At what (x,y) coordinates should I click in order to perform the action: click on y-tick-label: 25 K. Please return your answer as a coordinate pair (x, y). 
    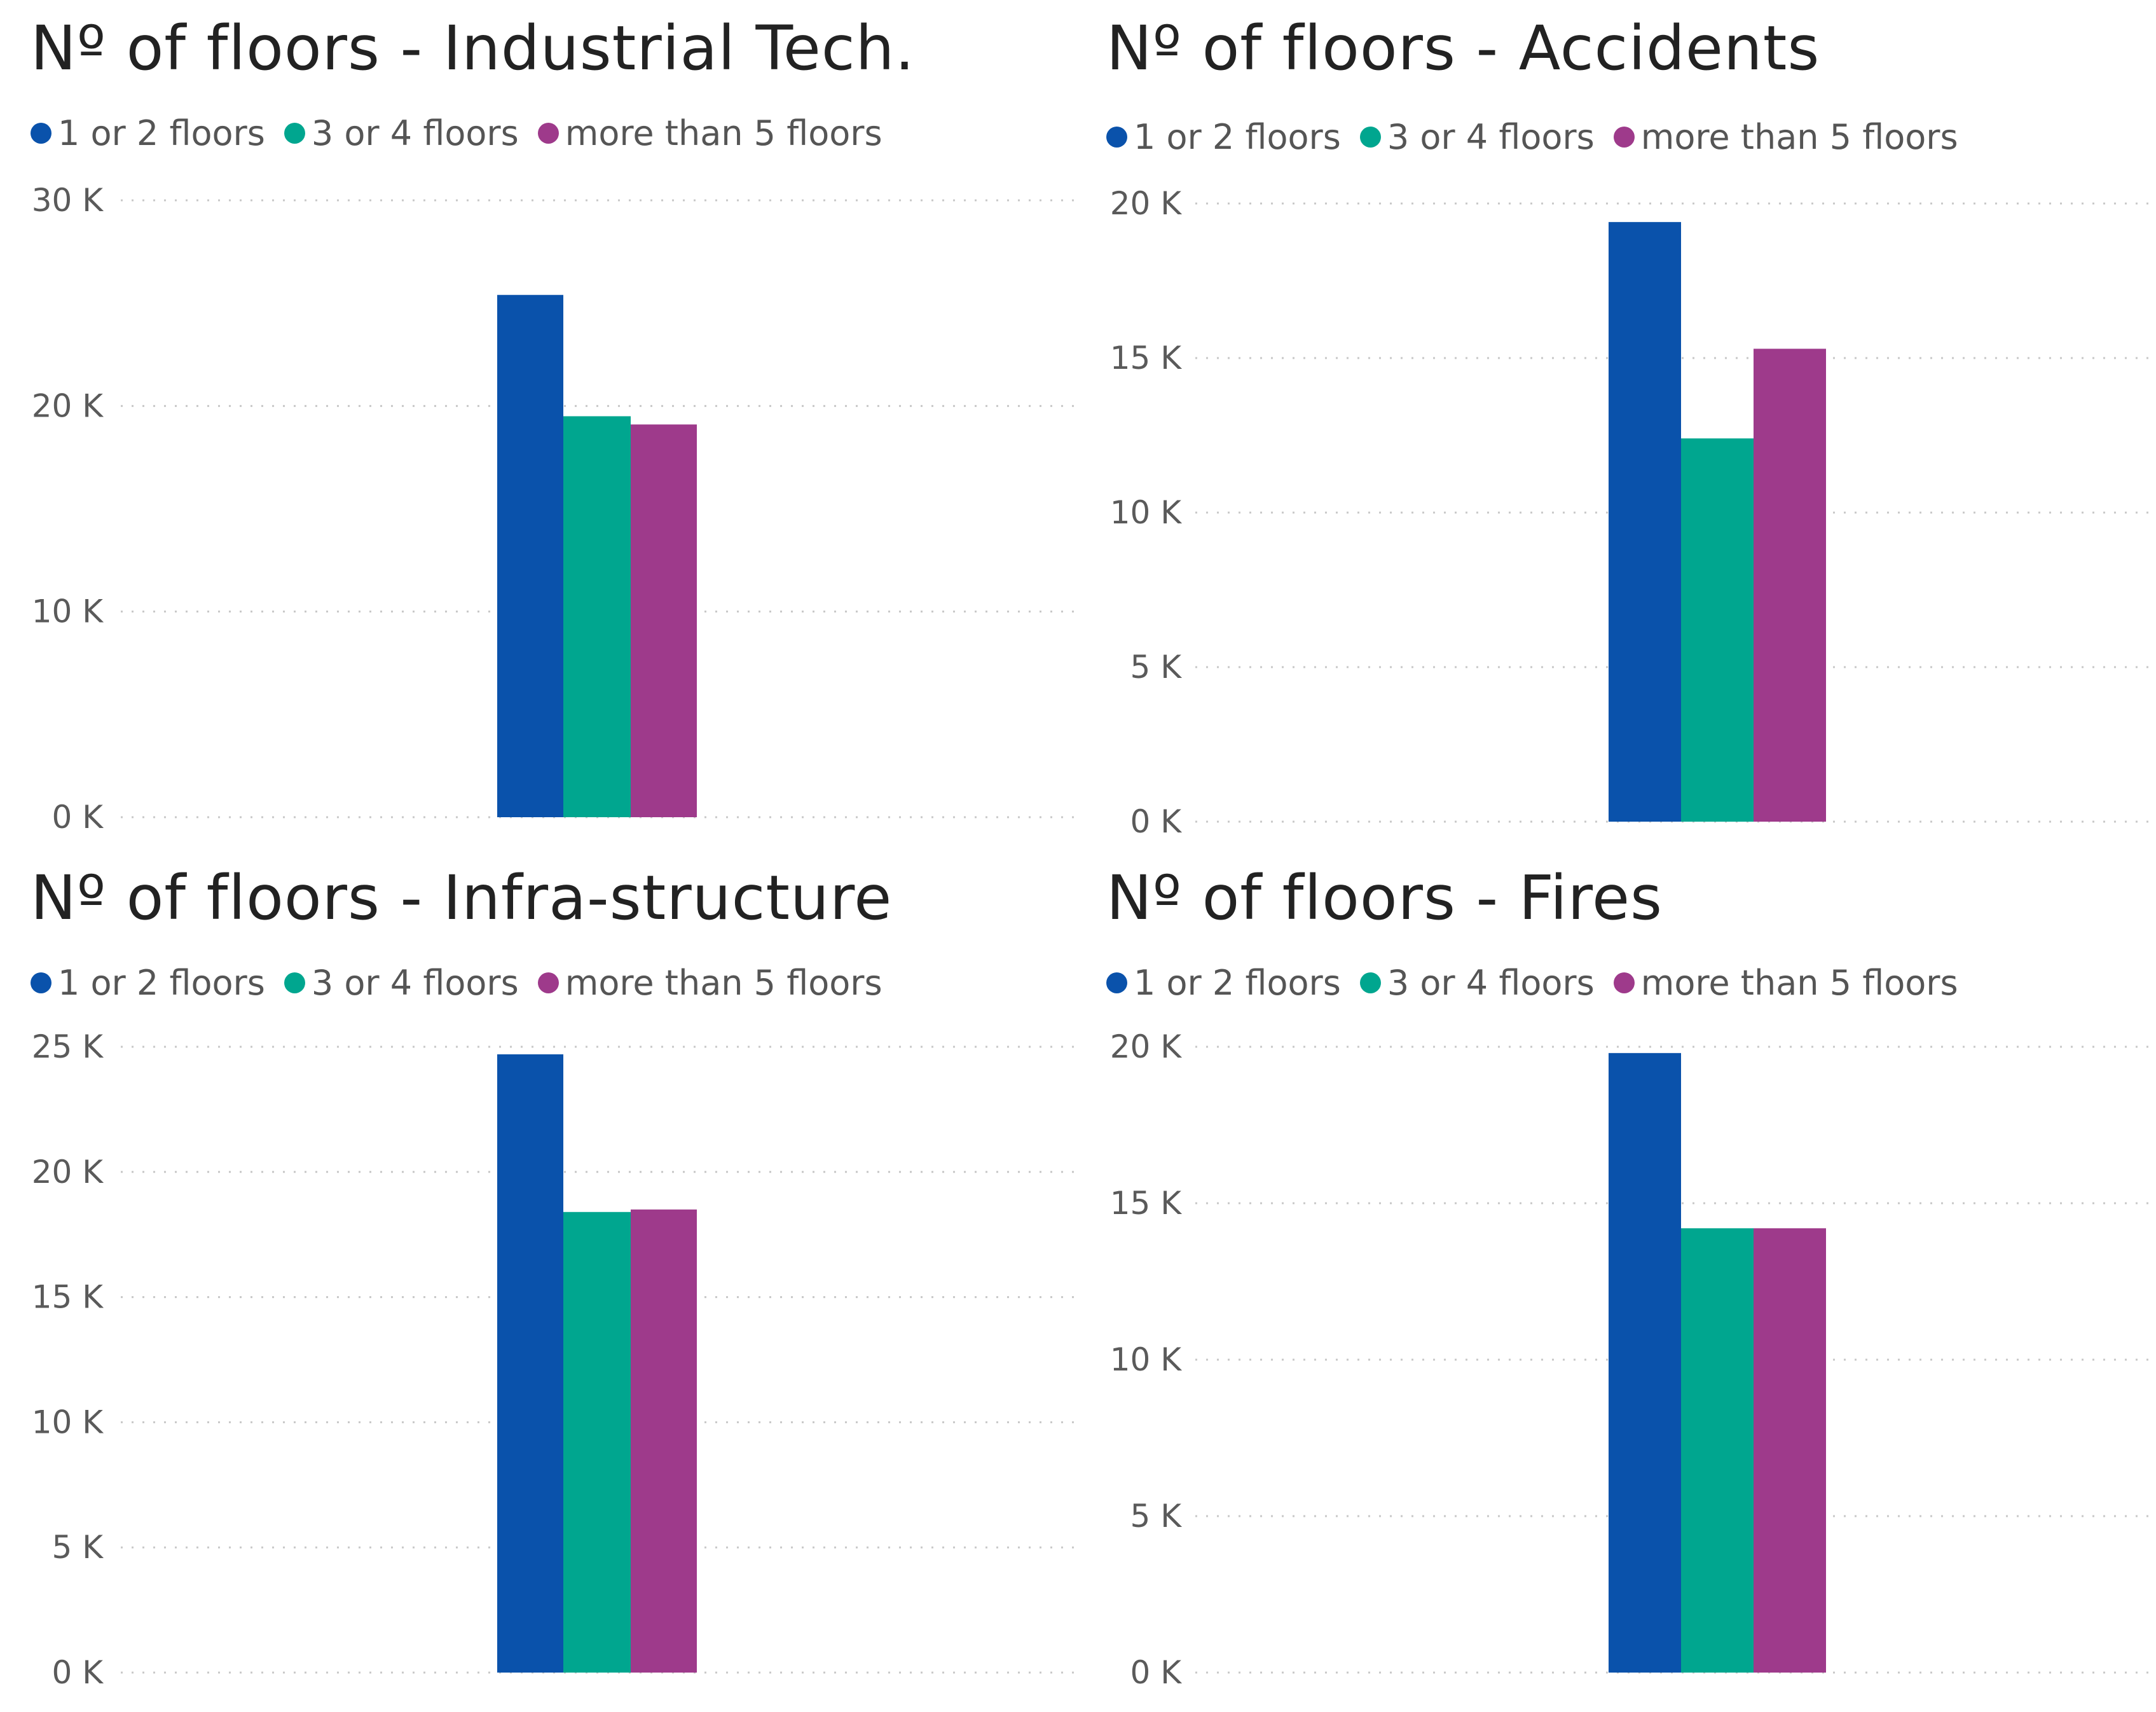
    Looking at the image, I should click on (68, 1046).